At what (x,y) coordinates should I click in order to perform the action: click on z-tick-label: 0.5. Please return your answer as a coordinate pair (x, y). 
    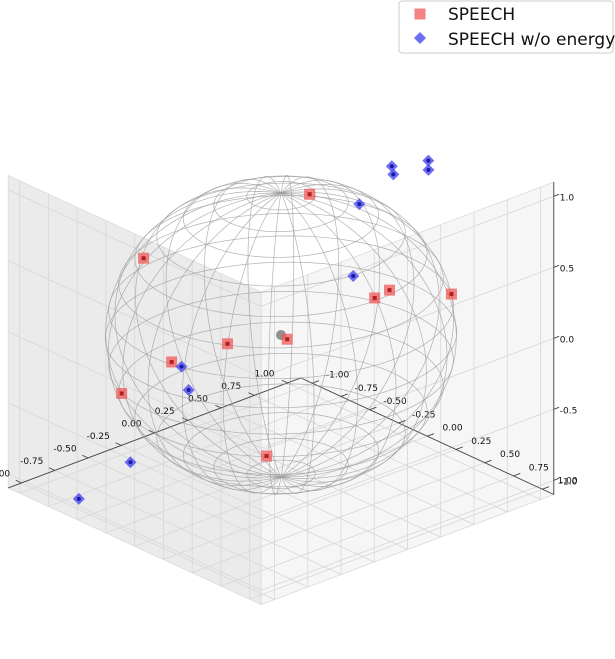
    Looking at the image, I should click on (567, 269).